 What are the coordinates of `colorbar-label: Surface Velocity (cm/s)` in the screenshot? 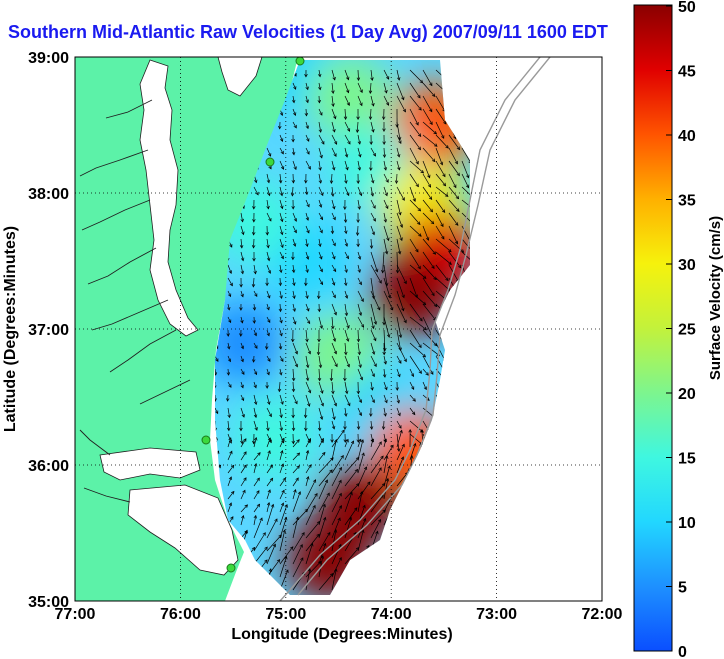 It's located at (715, 298).